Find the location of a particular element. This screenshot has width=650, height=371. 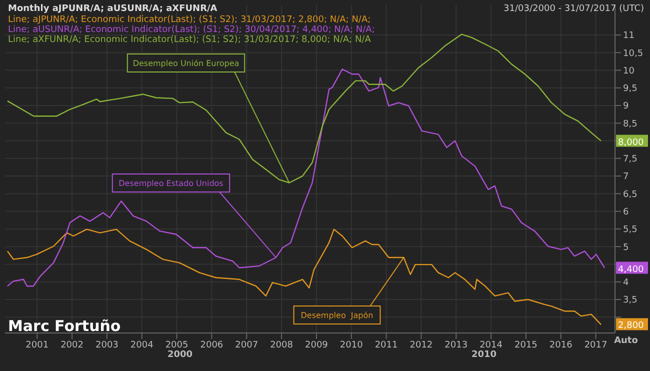

annotation: Line; aUSUNR/A; Economic Indicator(Last); (S1; S2); 30/04/2017; 4,400; N/A; N/A; is located at coordinates (191, 30).